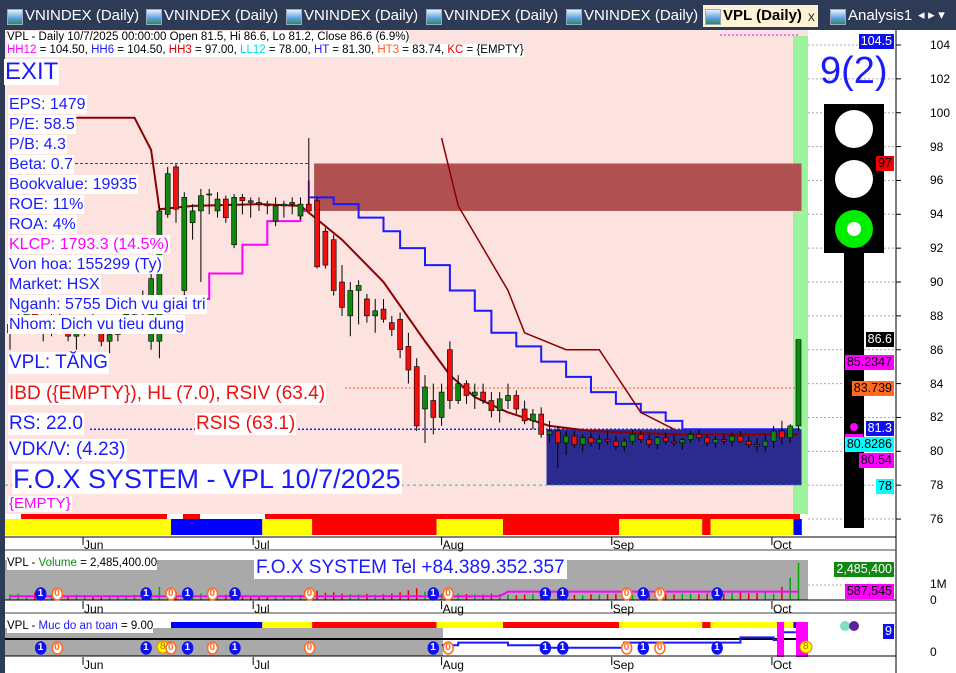 The height and width of the screenshot is (673, 956). What do you see at coordinates (532, 516) in the screenshot?
I see `status-band-top` at bounding box center [532, 516].